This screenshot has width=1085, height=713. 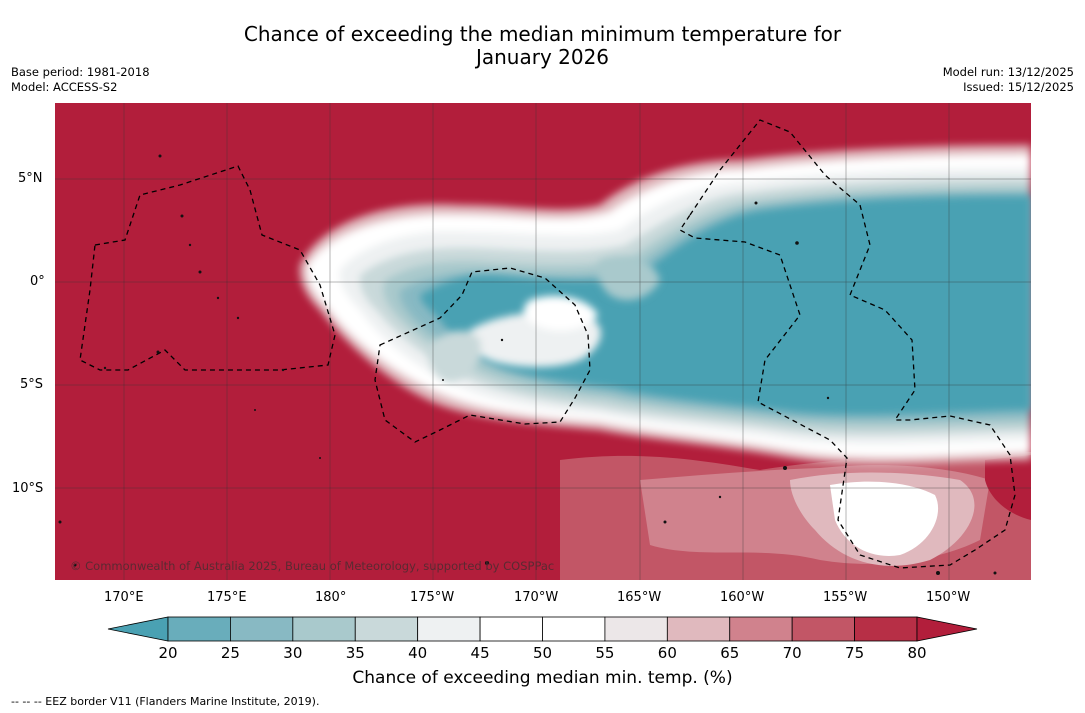 I want to click on southeast-neutral, so click(x=884, y=518).